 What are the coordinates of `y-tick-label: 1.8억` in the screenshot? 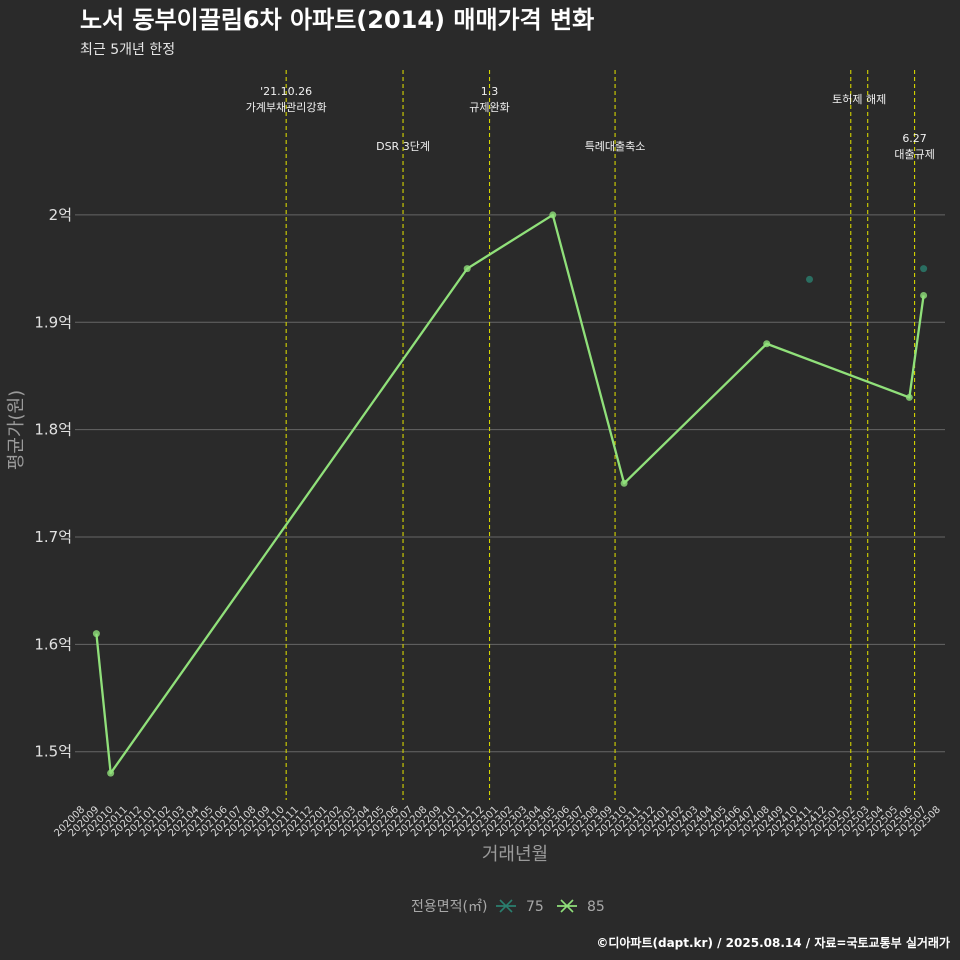 It's located at (53, 430).